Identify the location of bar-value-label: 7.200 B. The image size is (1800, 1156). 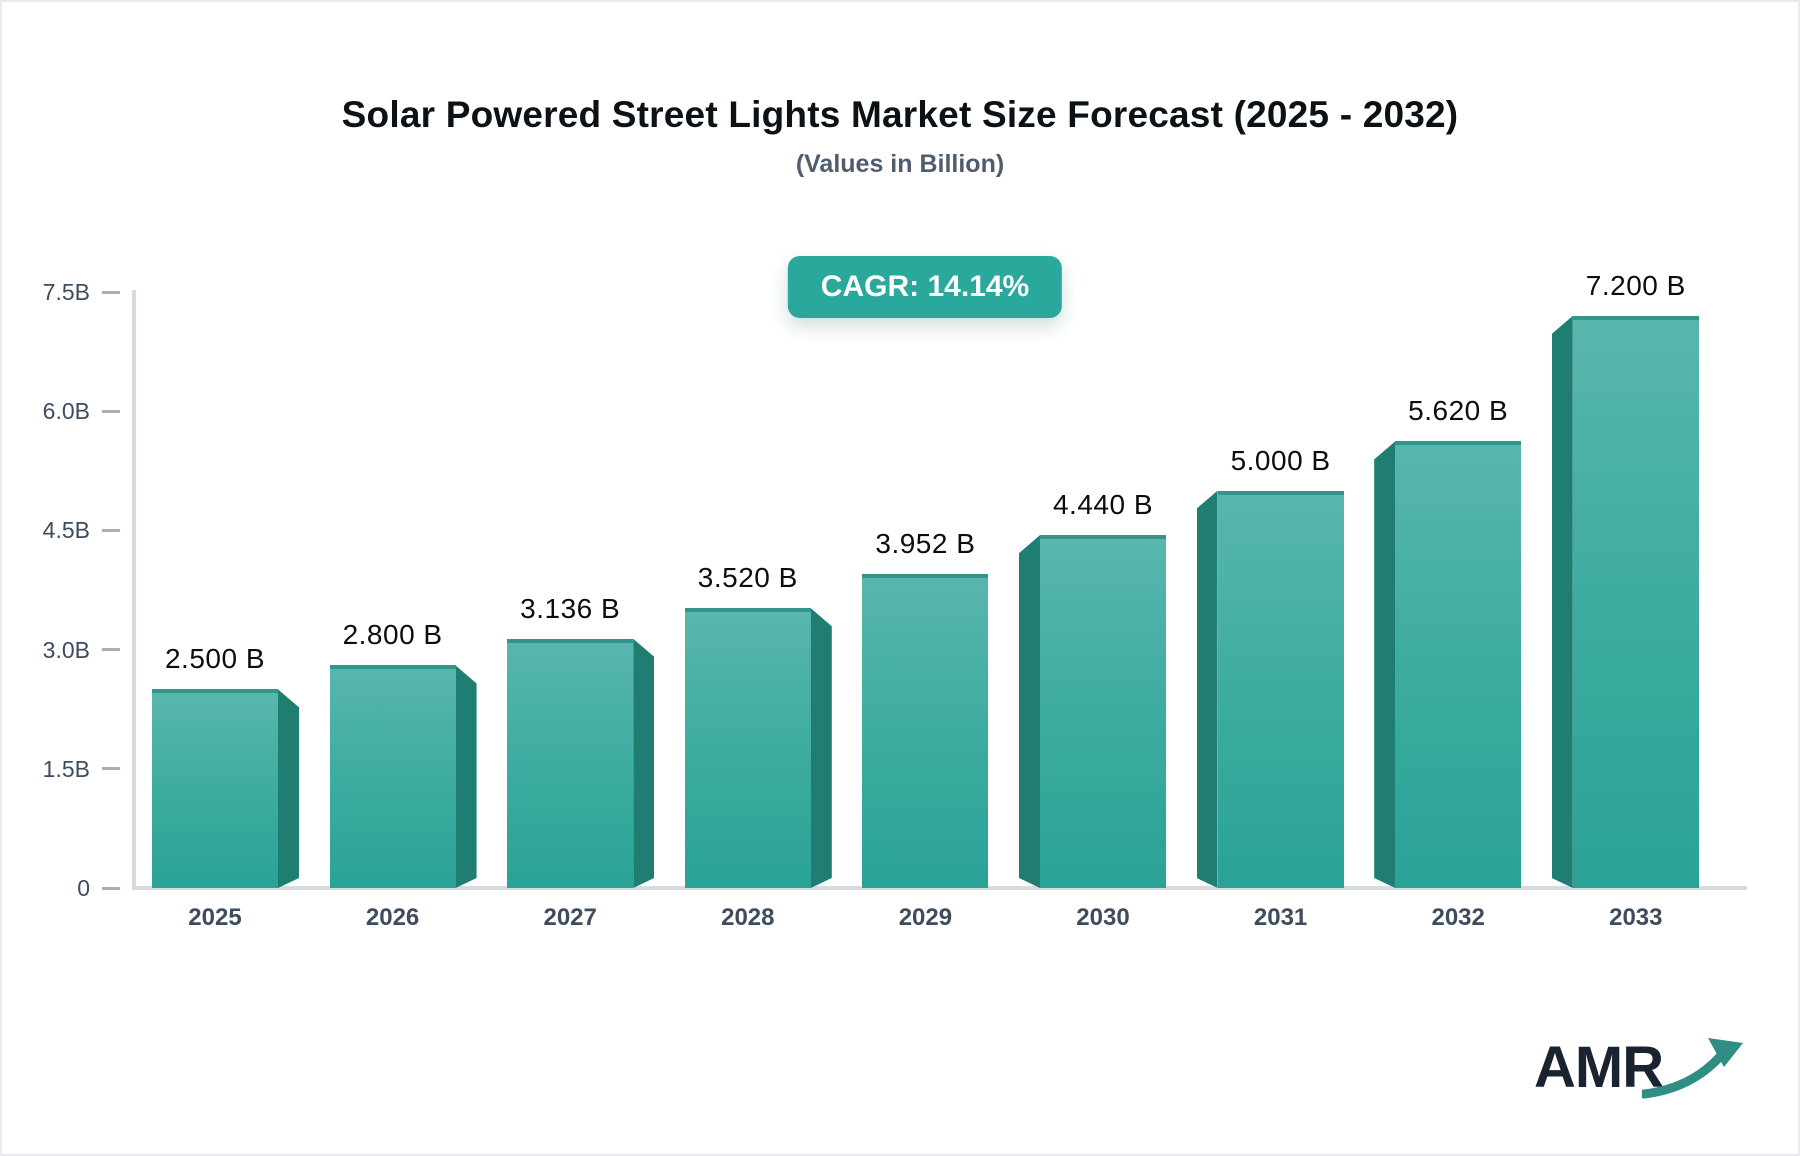
(1635, 285).